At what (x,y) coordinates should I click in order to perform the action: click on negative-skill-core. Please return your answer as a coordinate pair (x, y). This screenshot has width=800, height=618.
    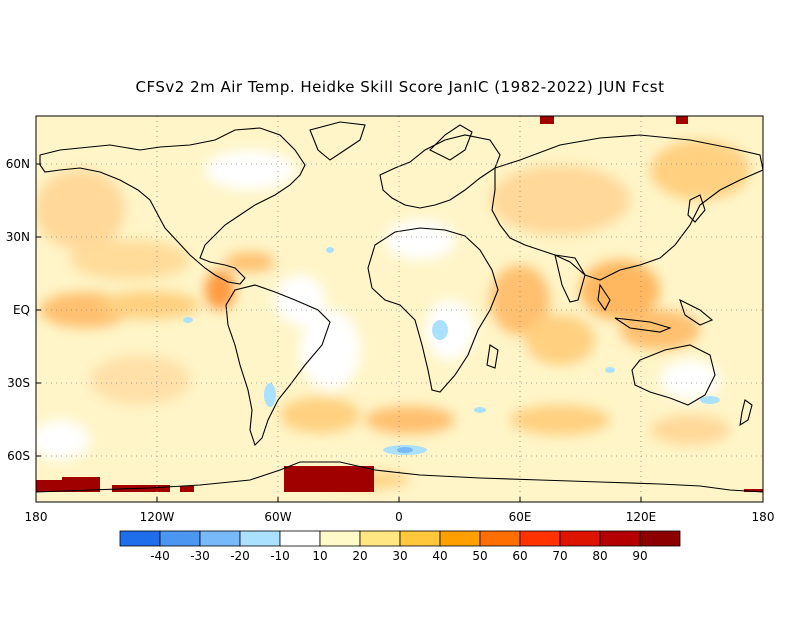
    Looking at the image, I should click on (405, 450).